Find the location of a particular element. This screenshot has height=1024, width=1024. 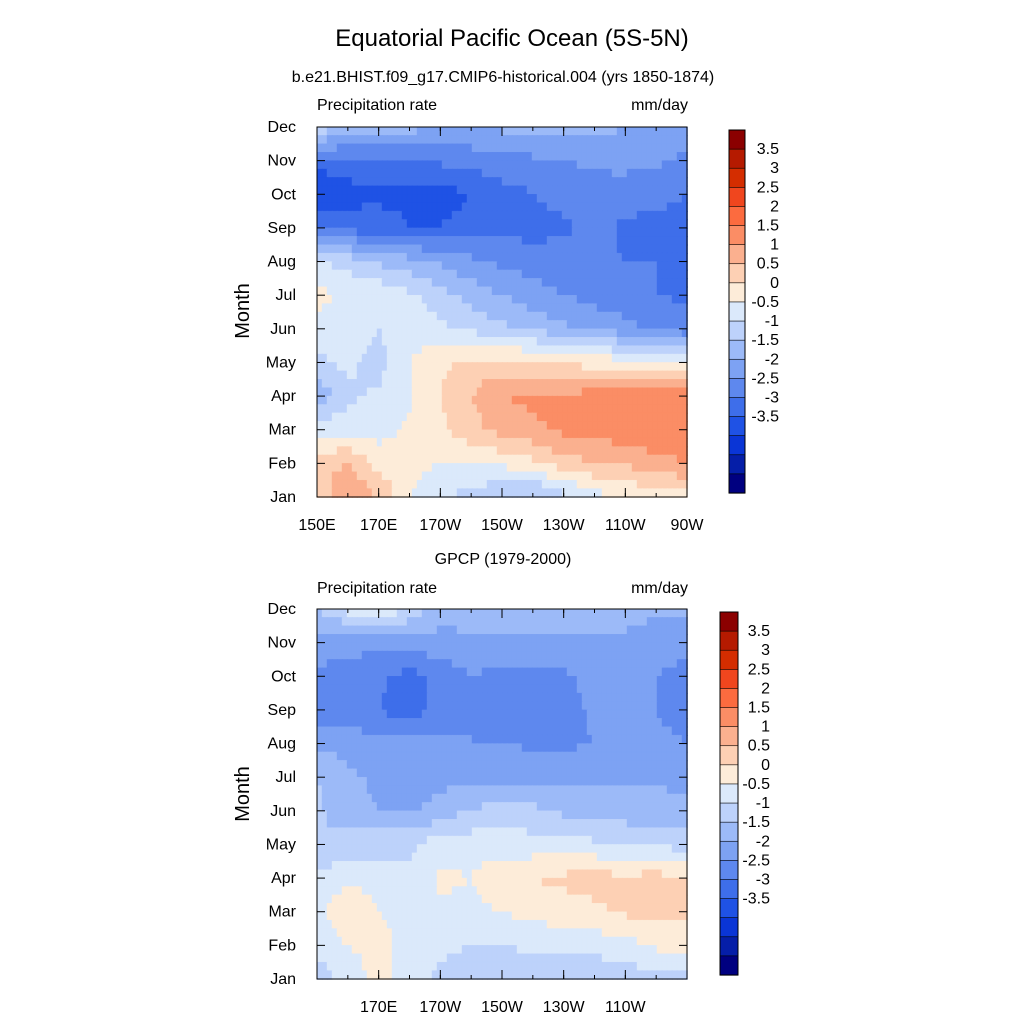

y-tick-label: Aug is located at coordinates (282, 262).